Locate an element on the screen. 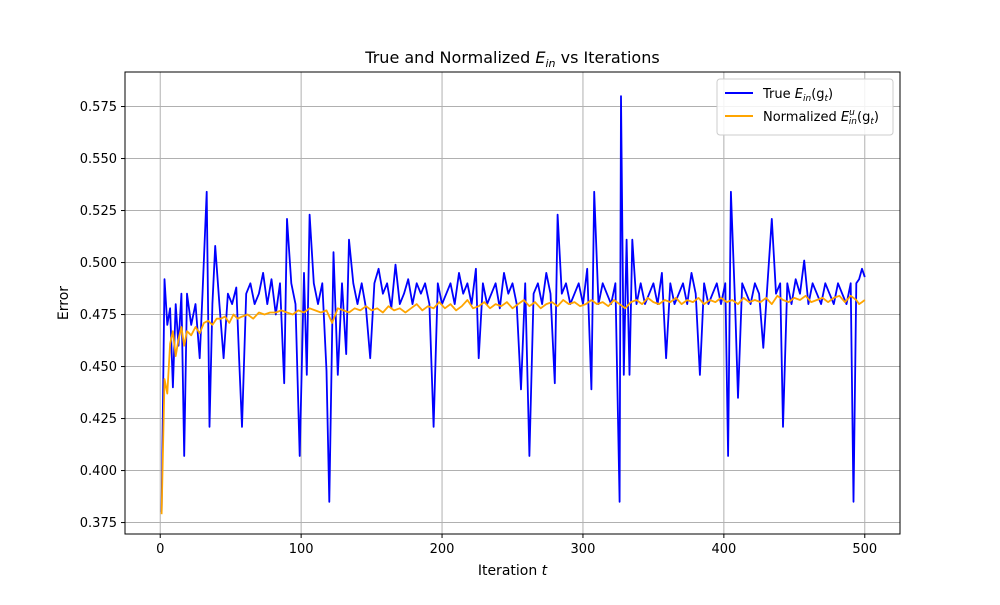  y-tick-label: 0.450 is located at coordinates (98, 367).